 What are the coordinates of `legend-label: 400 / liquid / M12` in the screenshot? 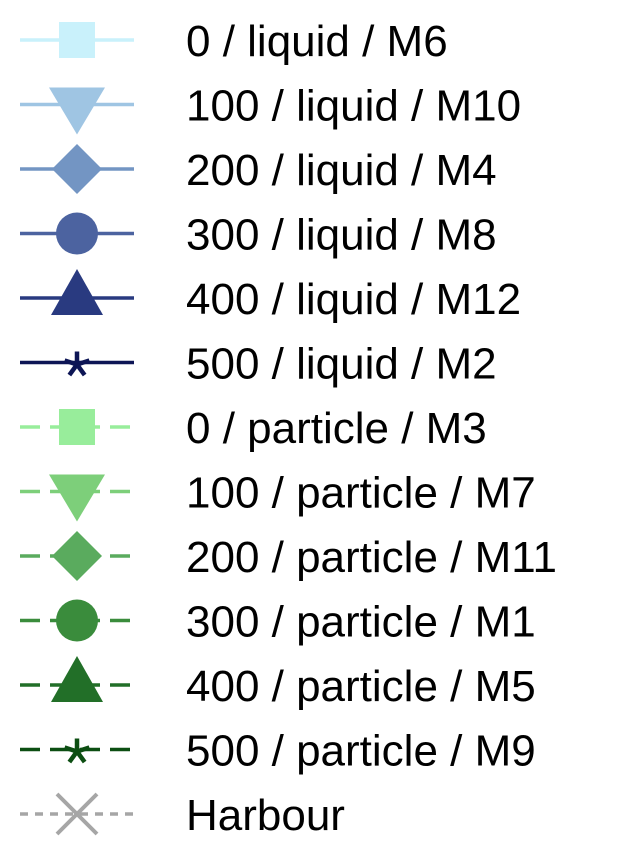 It's located at (353, 299).